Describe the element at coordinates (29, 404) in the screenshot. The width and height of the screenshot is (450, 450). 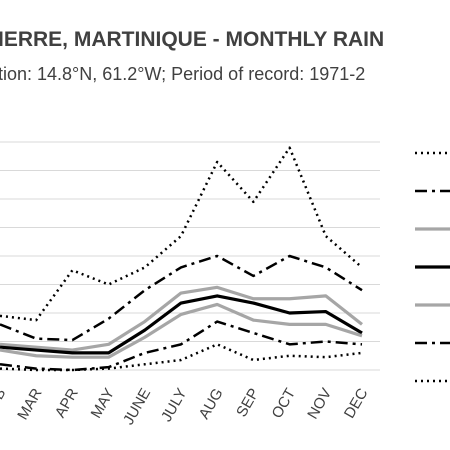
I see `x-tick-label: MAR` at that location.